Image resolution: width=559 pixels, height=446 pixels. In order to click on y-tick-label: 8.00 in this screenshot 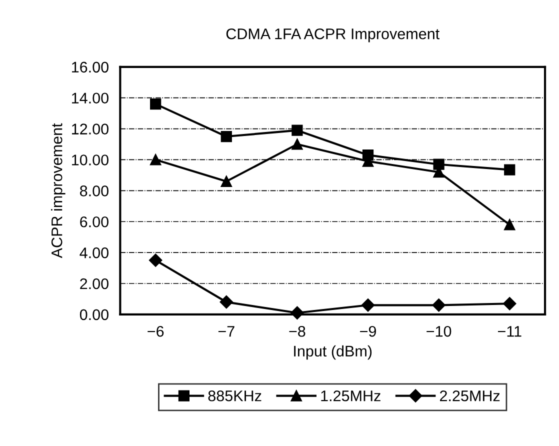, I will do `click(94, 191)`.